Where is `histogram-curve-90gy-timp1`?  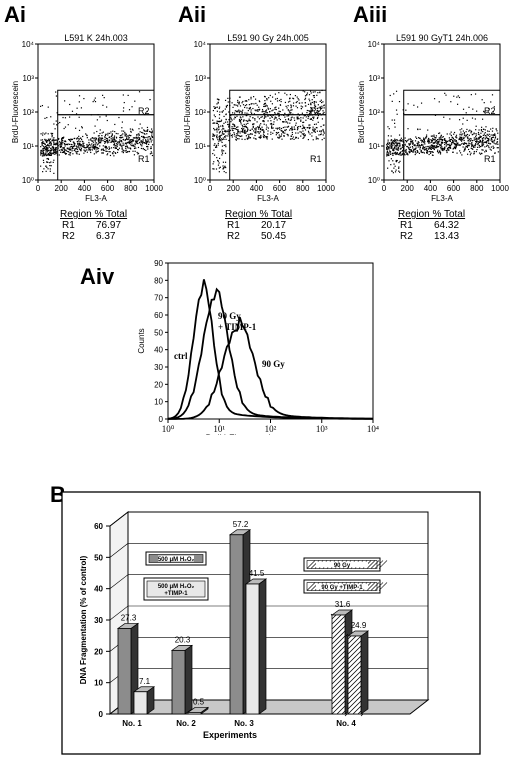
histogram-curve-90gy-timp1 is located at coordinates (270, 353).